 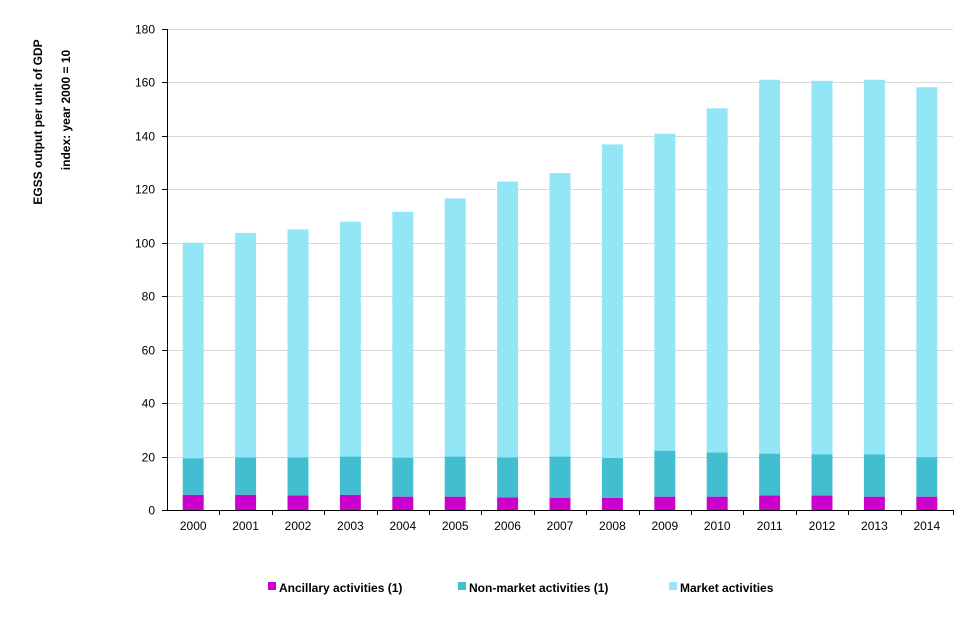 What do you see at coordinates (717, 526) in the screenshot?
I see `x-tick-label: 2010` at bounding box center [717, 526].